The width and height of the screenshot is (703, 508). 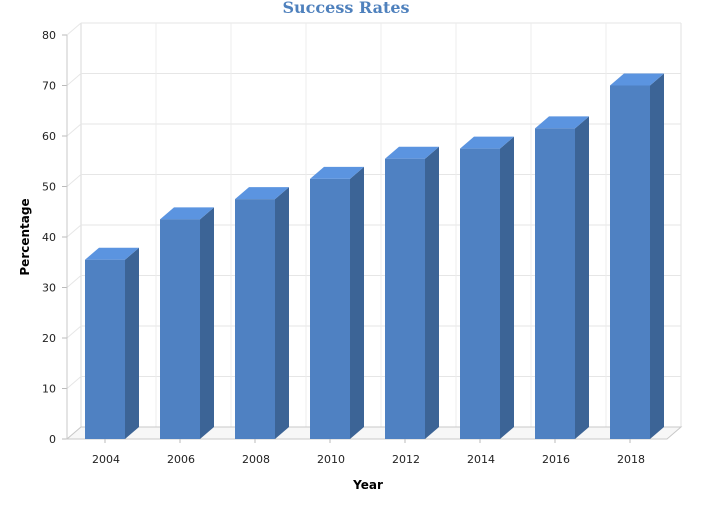 What do you see at coordinates (49, 338) in the screenshot?
I see `y-tick-label: 20` at bounding box center [49, 338].